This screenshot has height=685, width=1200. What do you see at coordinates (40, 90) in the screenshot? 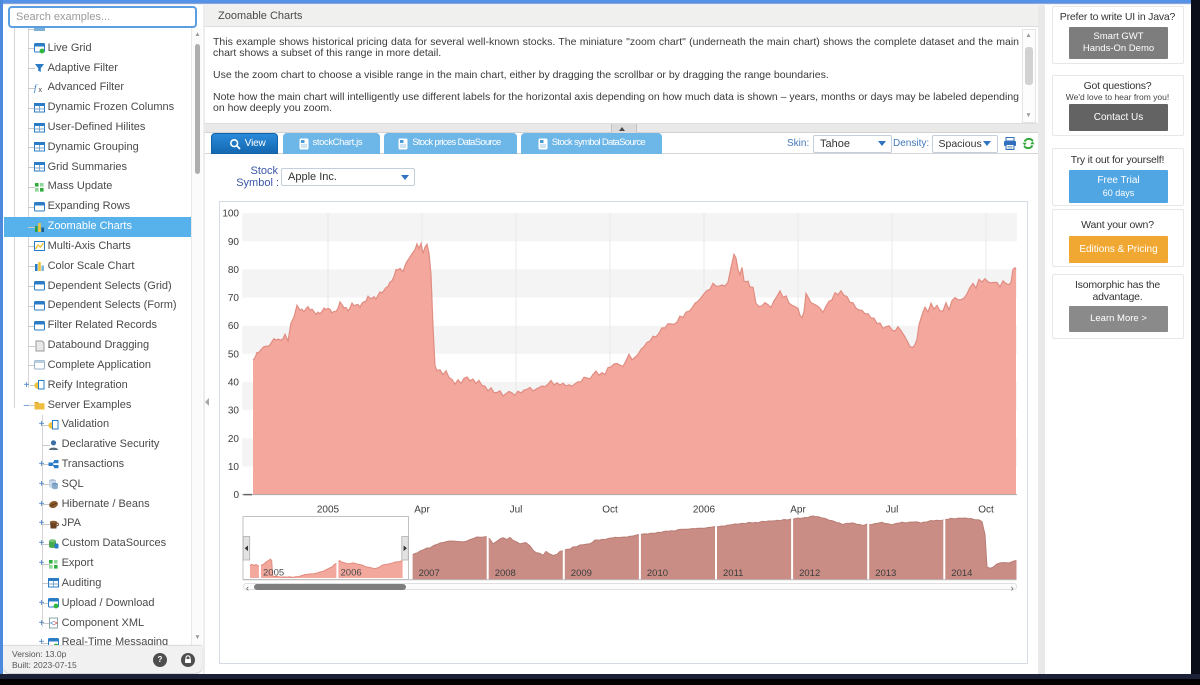
I see `svg-text: x` at bounding box center [40, 90].